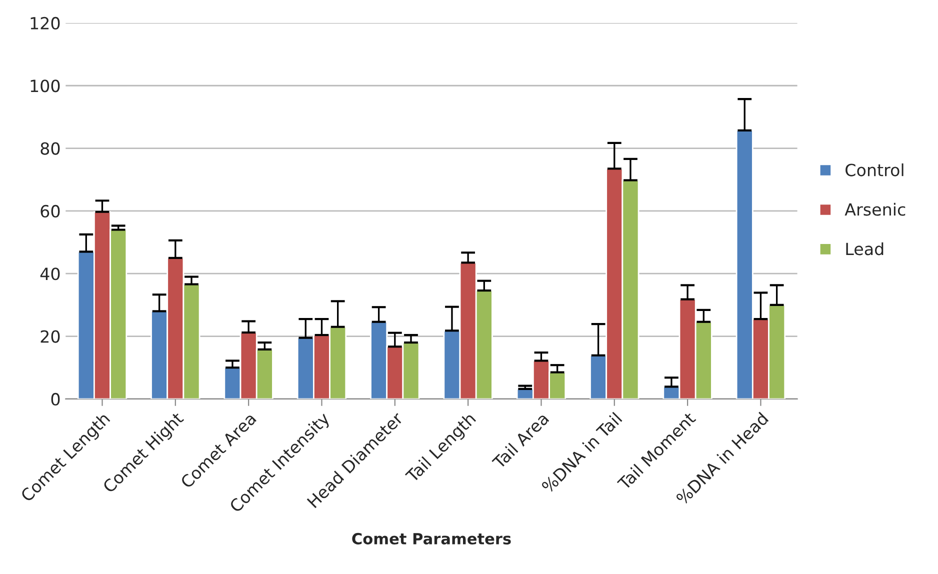  Describe the element at coordinates (50, 336) in the screenshot. I see `y-tick-label: 20` at that location.